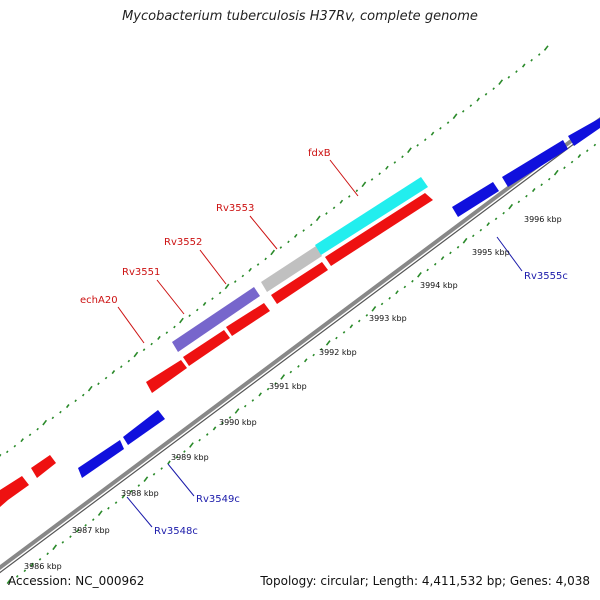 This screenshot has height=600, width=600. I want to click on scale-tick-label: 3991 kbp, so click(288, 386).